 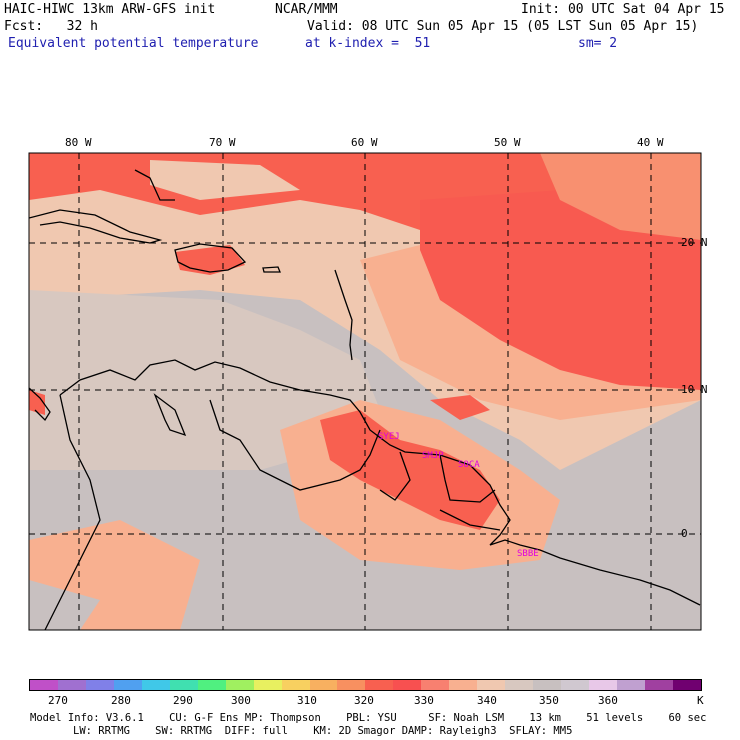 What do you see at coordinates (241, 700) in the screenshot?
I see `colorbar-label-300: 300` at bounding box center [241, 700].